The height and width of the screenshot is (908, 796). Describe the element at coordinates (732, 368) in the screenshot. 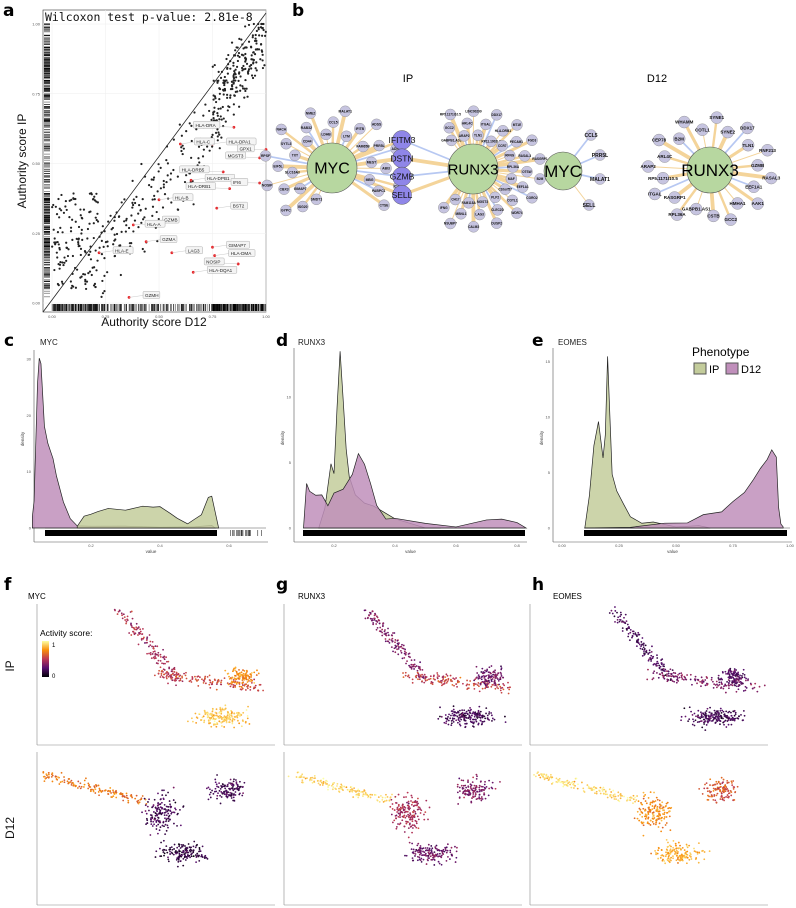

I see `legend-swatch-d12` at that location.